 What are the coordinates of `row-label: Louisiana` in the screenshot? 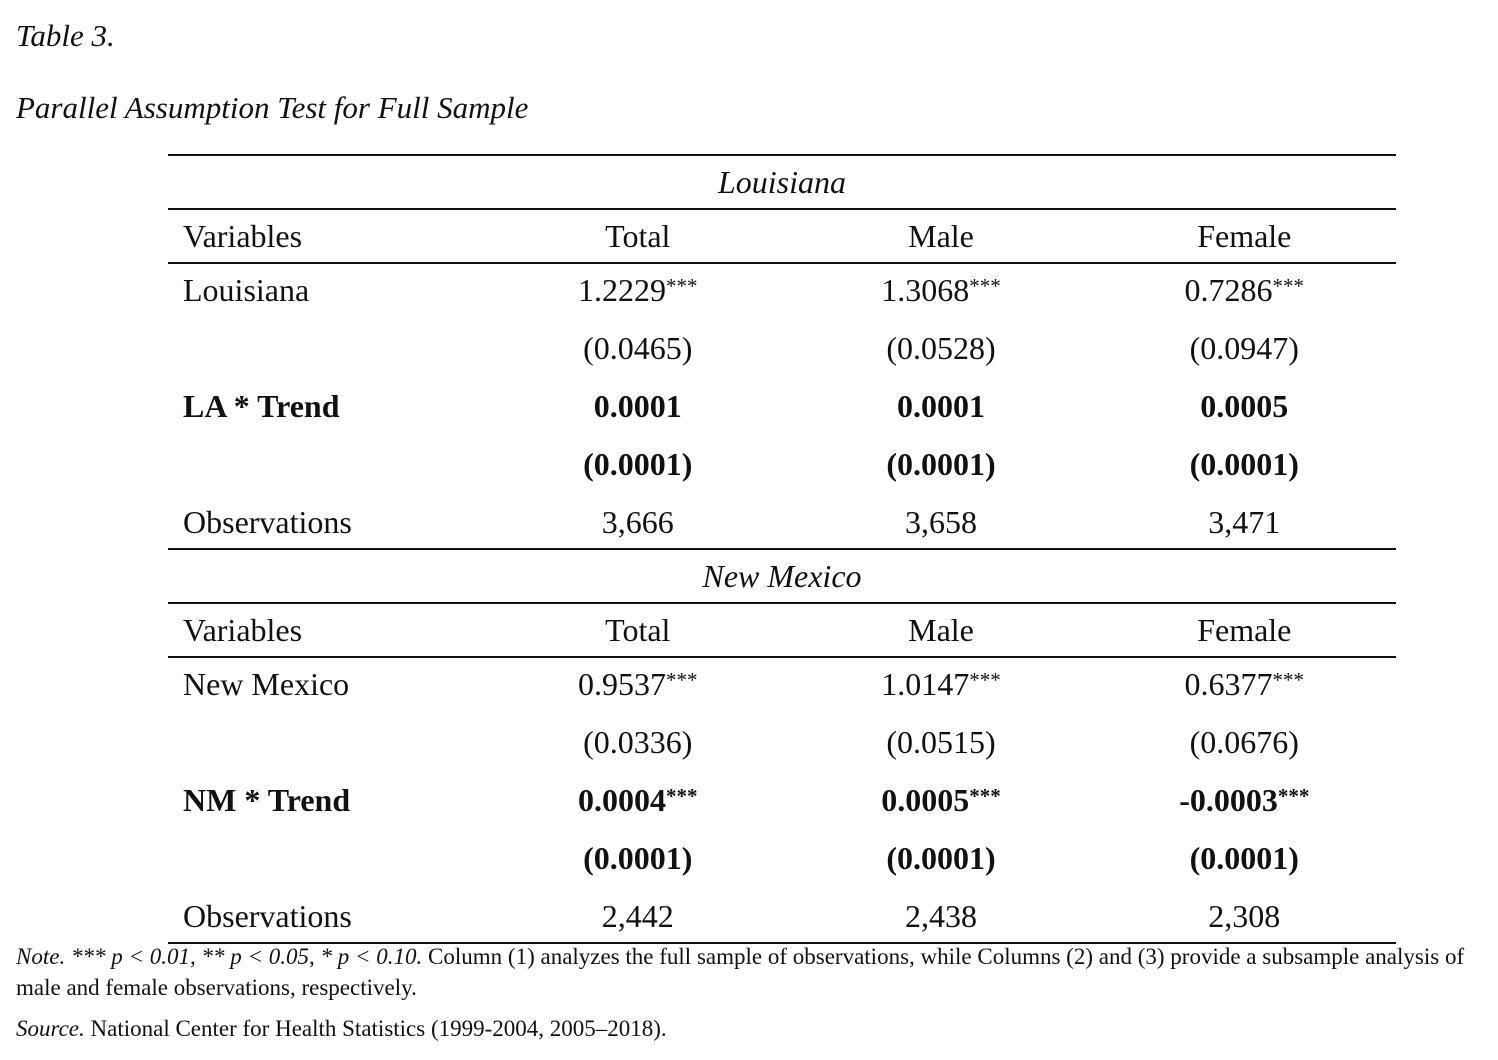 It's located at (246, 290).